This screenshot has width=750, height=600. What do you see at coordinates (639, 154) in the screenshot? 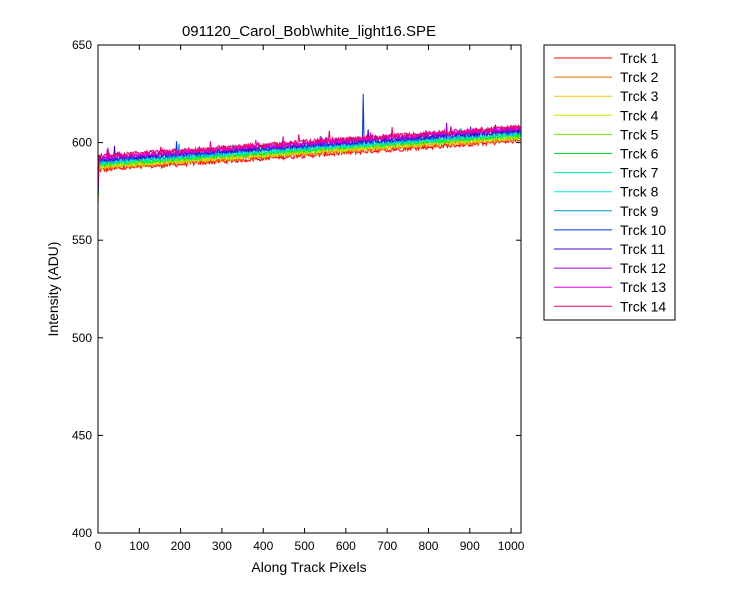
I see `legend-label: Trck 6` at bounding box center [639, 154].